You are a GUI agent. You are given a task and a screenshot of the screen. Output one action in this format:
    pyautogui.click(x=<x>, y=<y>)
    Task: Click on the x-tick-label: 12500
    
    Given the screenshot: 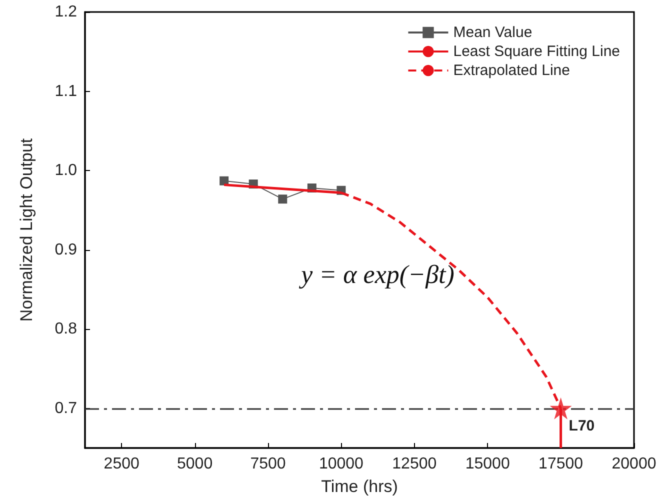 What is the action you would take?
    pyautogui.click(x=414, y=464)
    